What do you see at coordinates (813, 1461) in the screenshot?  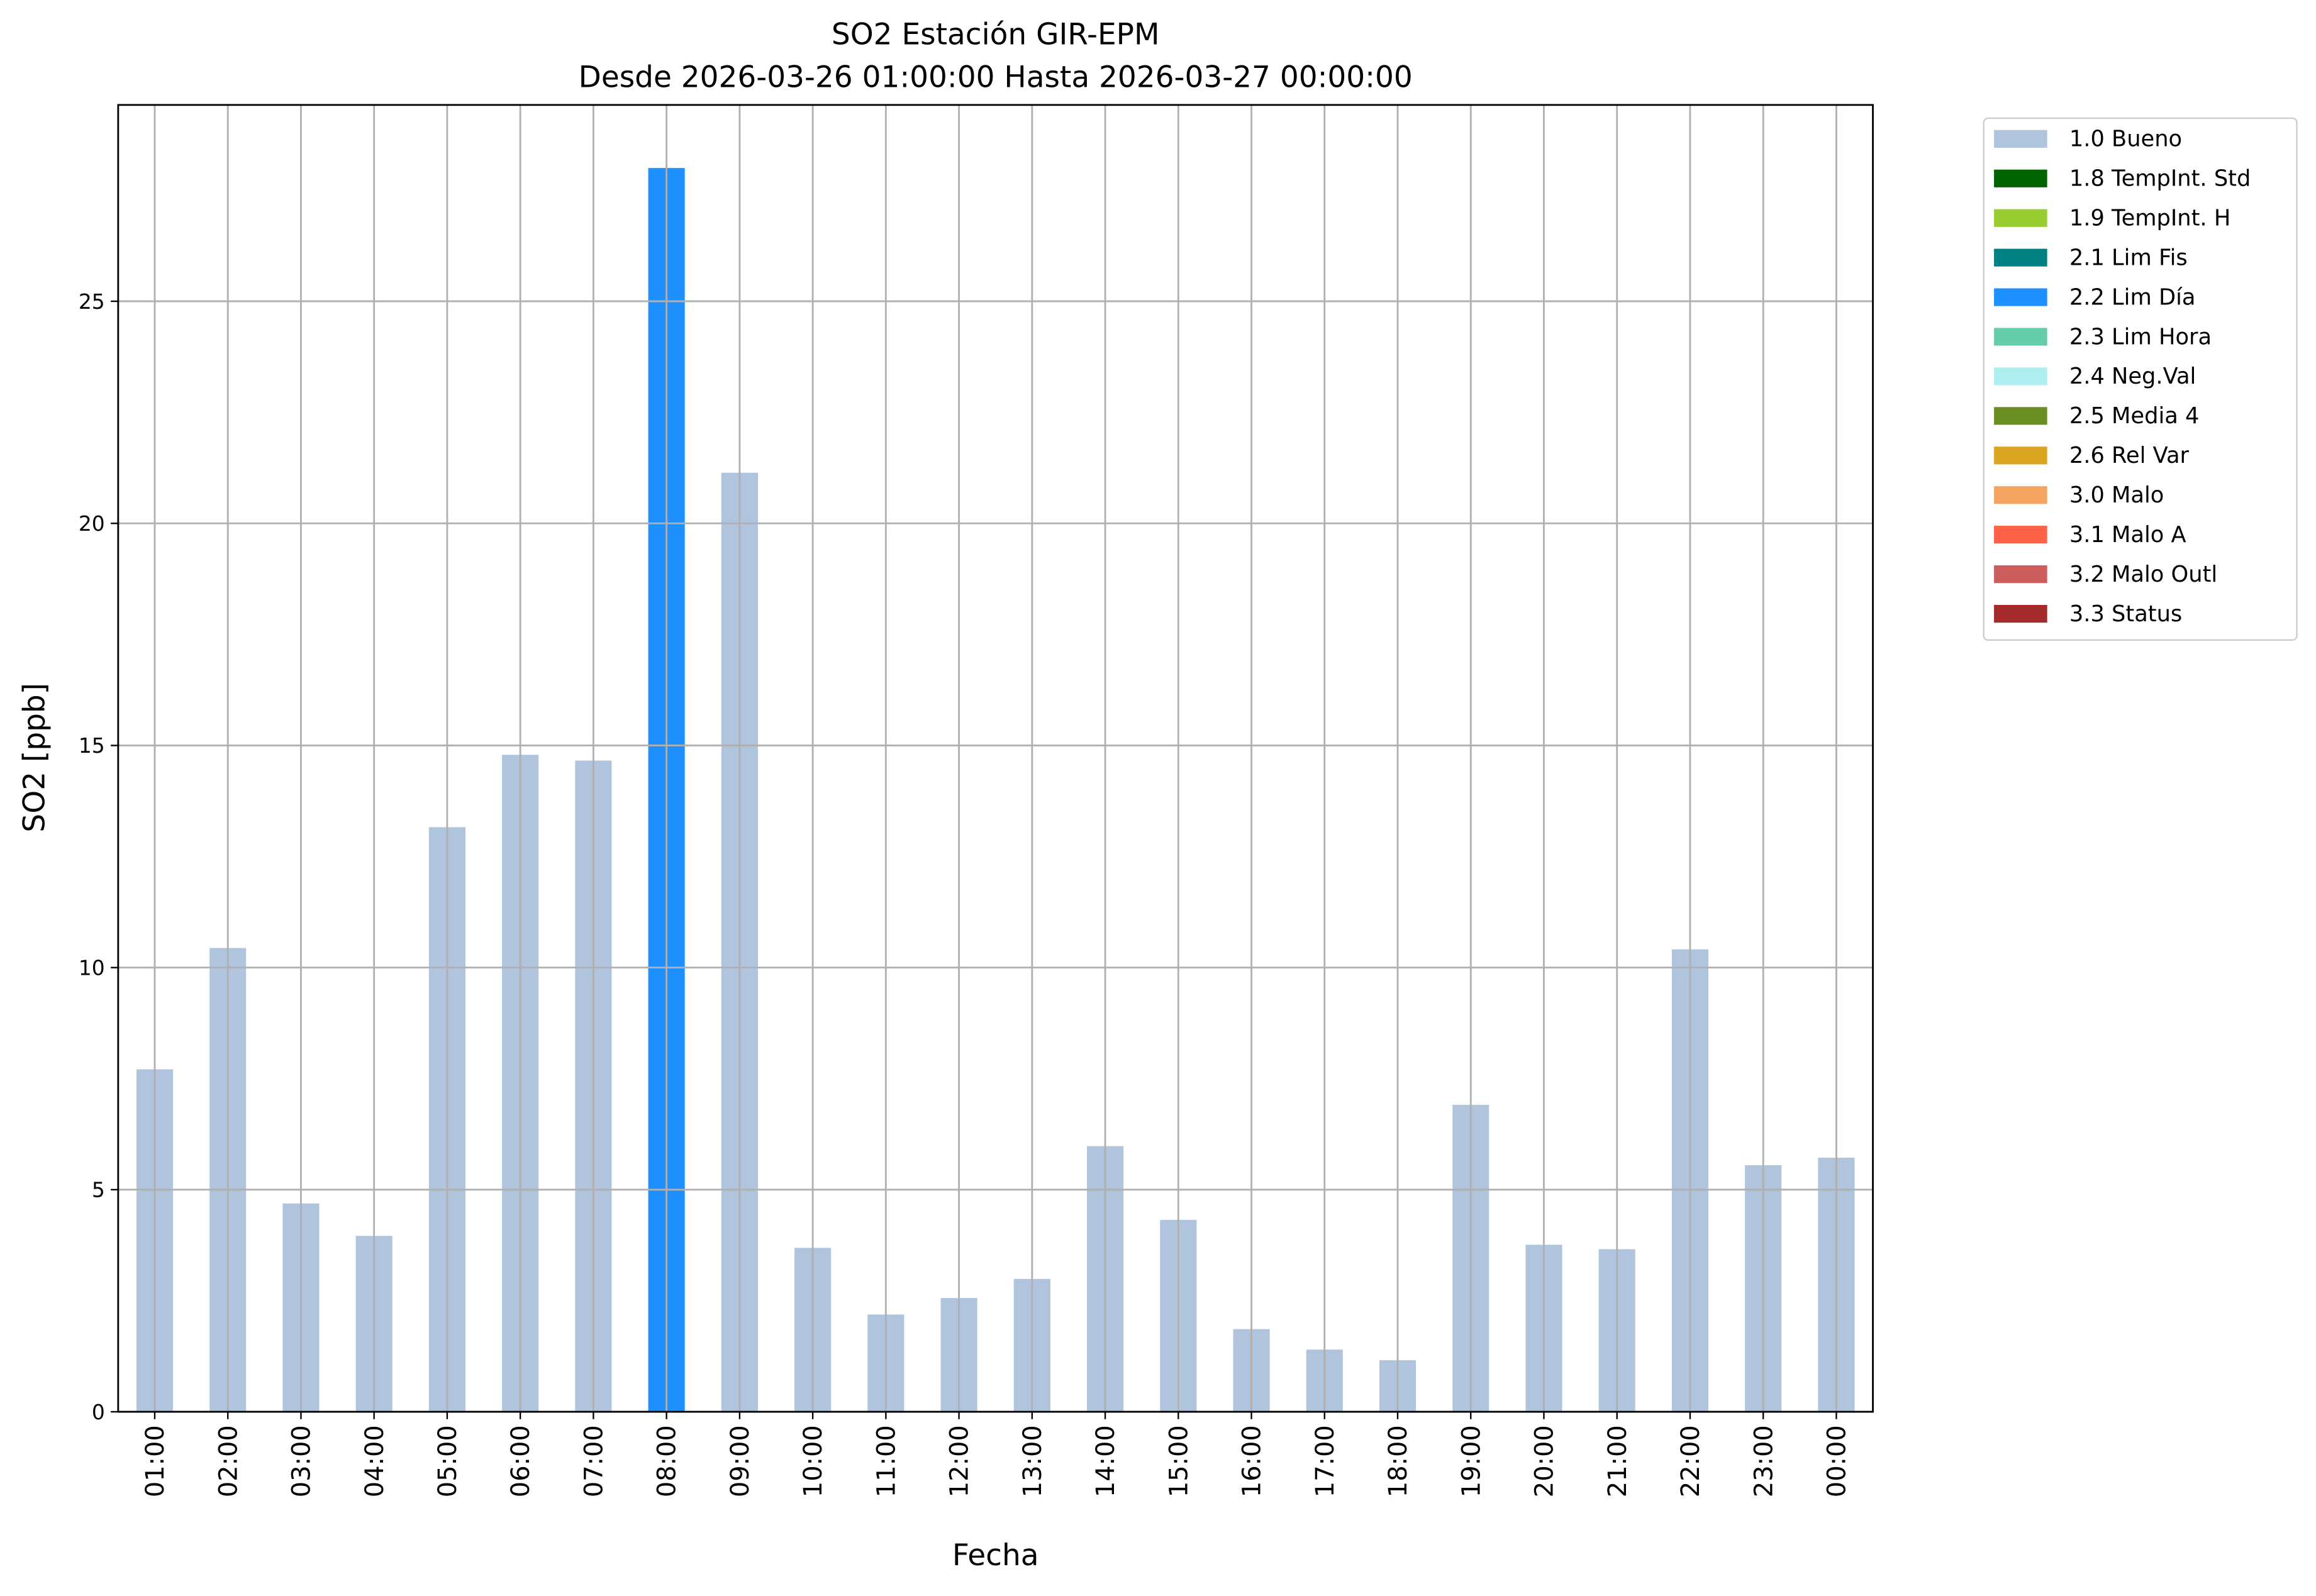 I see `x-tick-label: 10:00` at bounding box center [813, 1461].